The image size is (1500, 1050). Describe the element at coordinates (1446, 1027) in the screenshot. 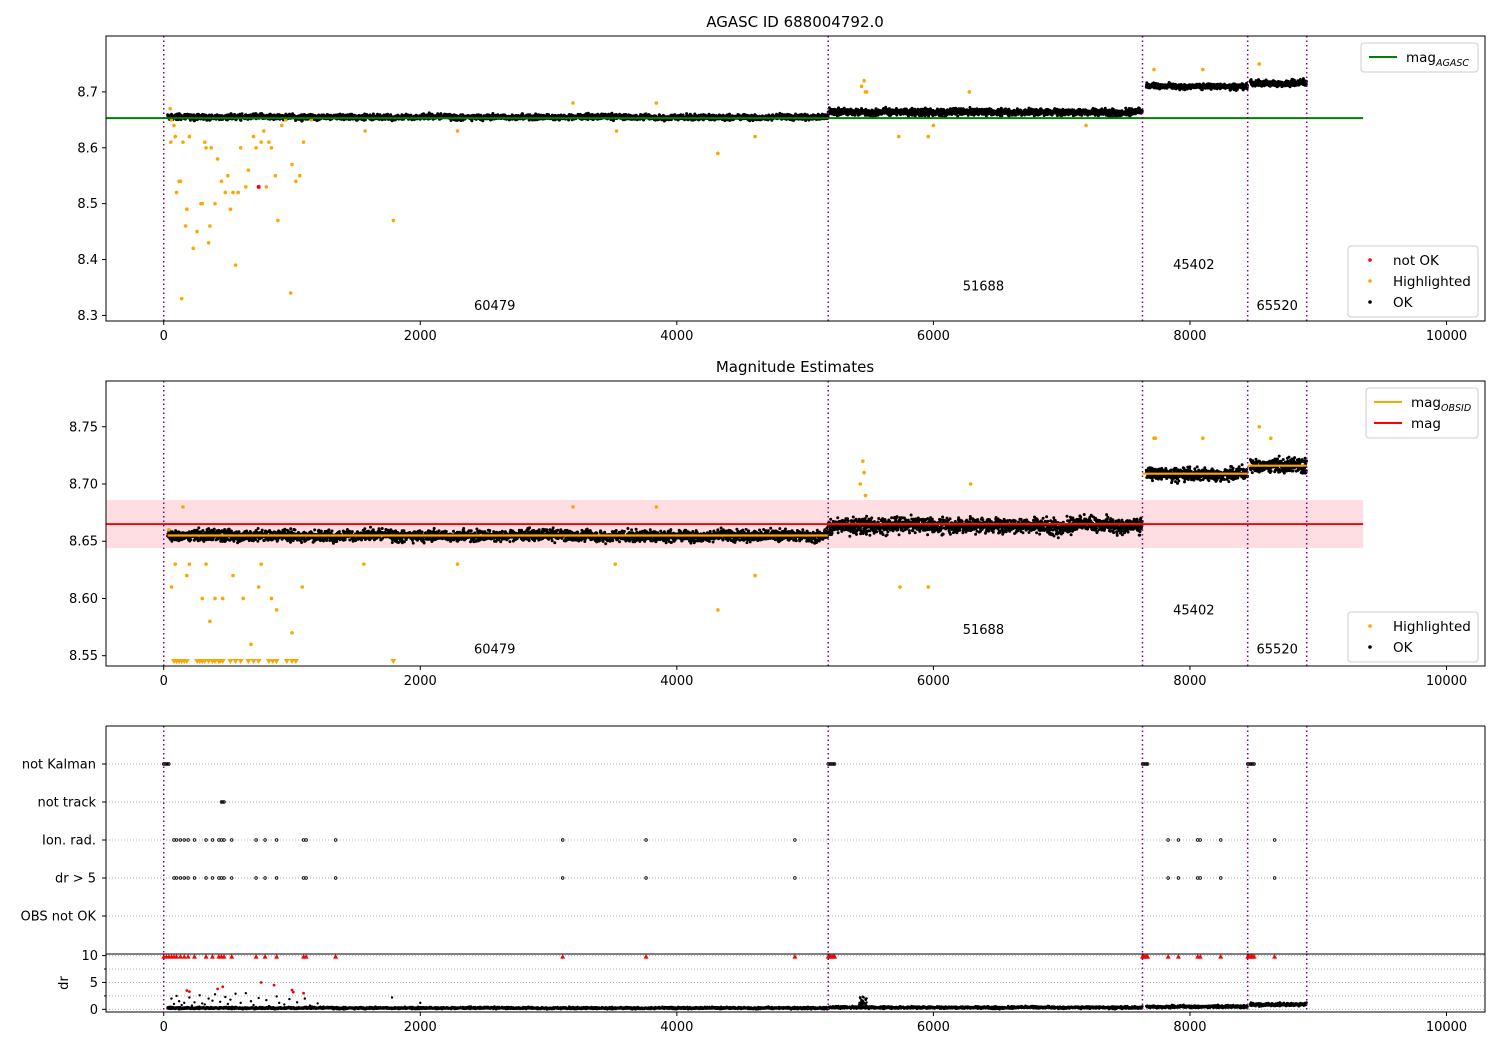

I see `x-tick-label: 10000` at that location.